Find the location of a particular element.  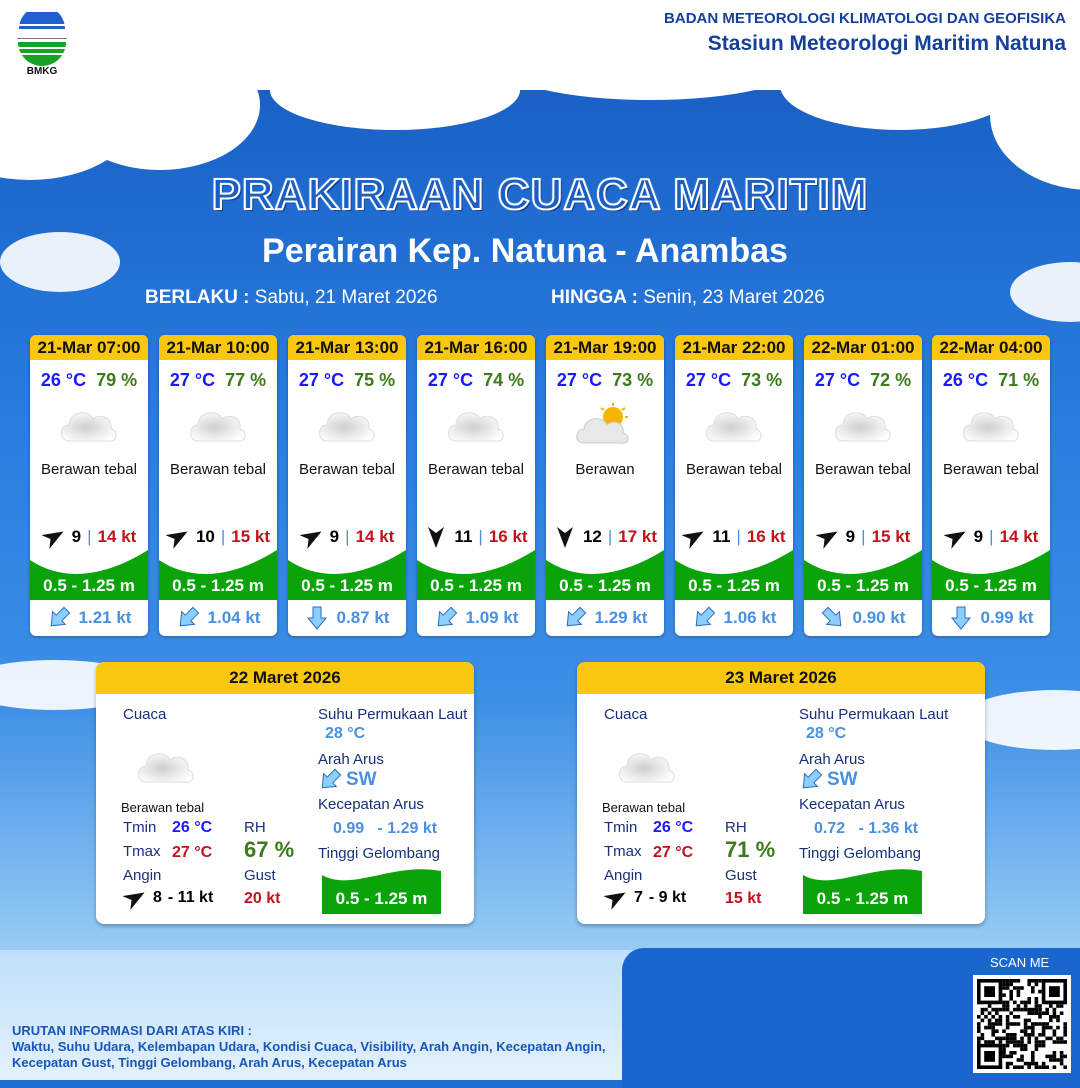

qr-code is located at coordinates (1022, 1024).